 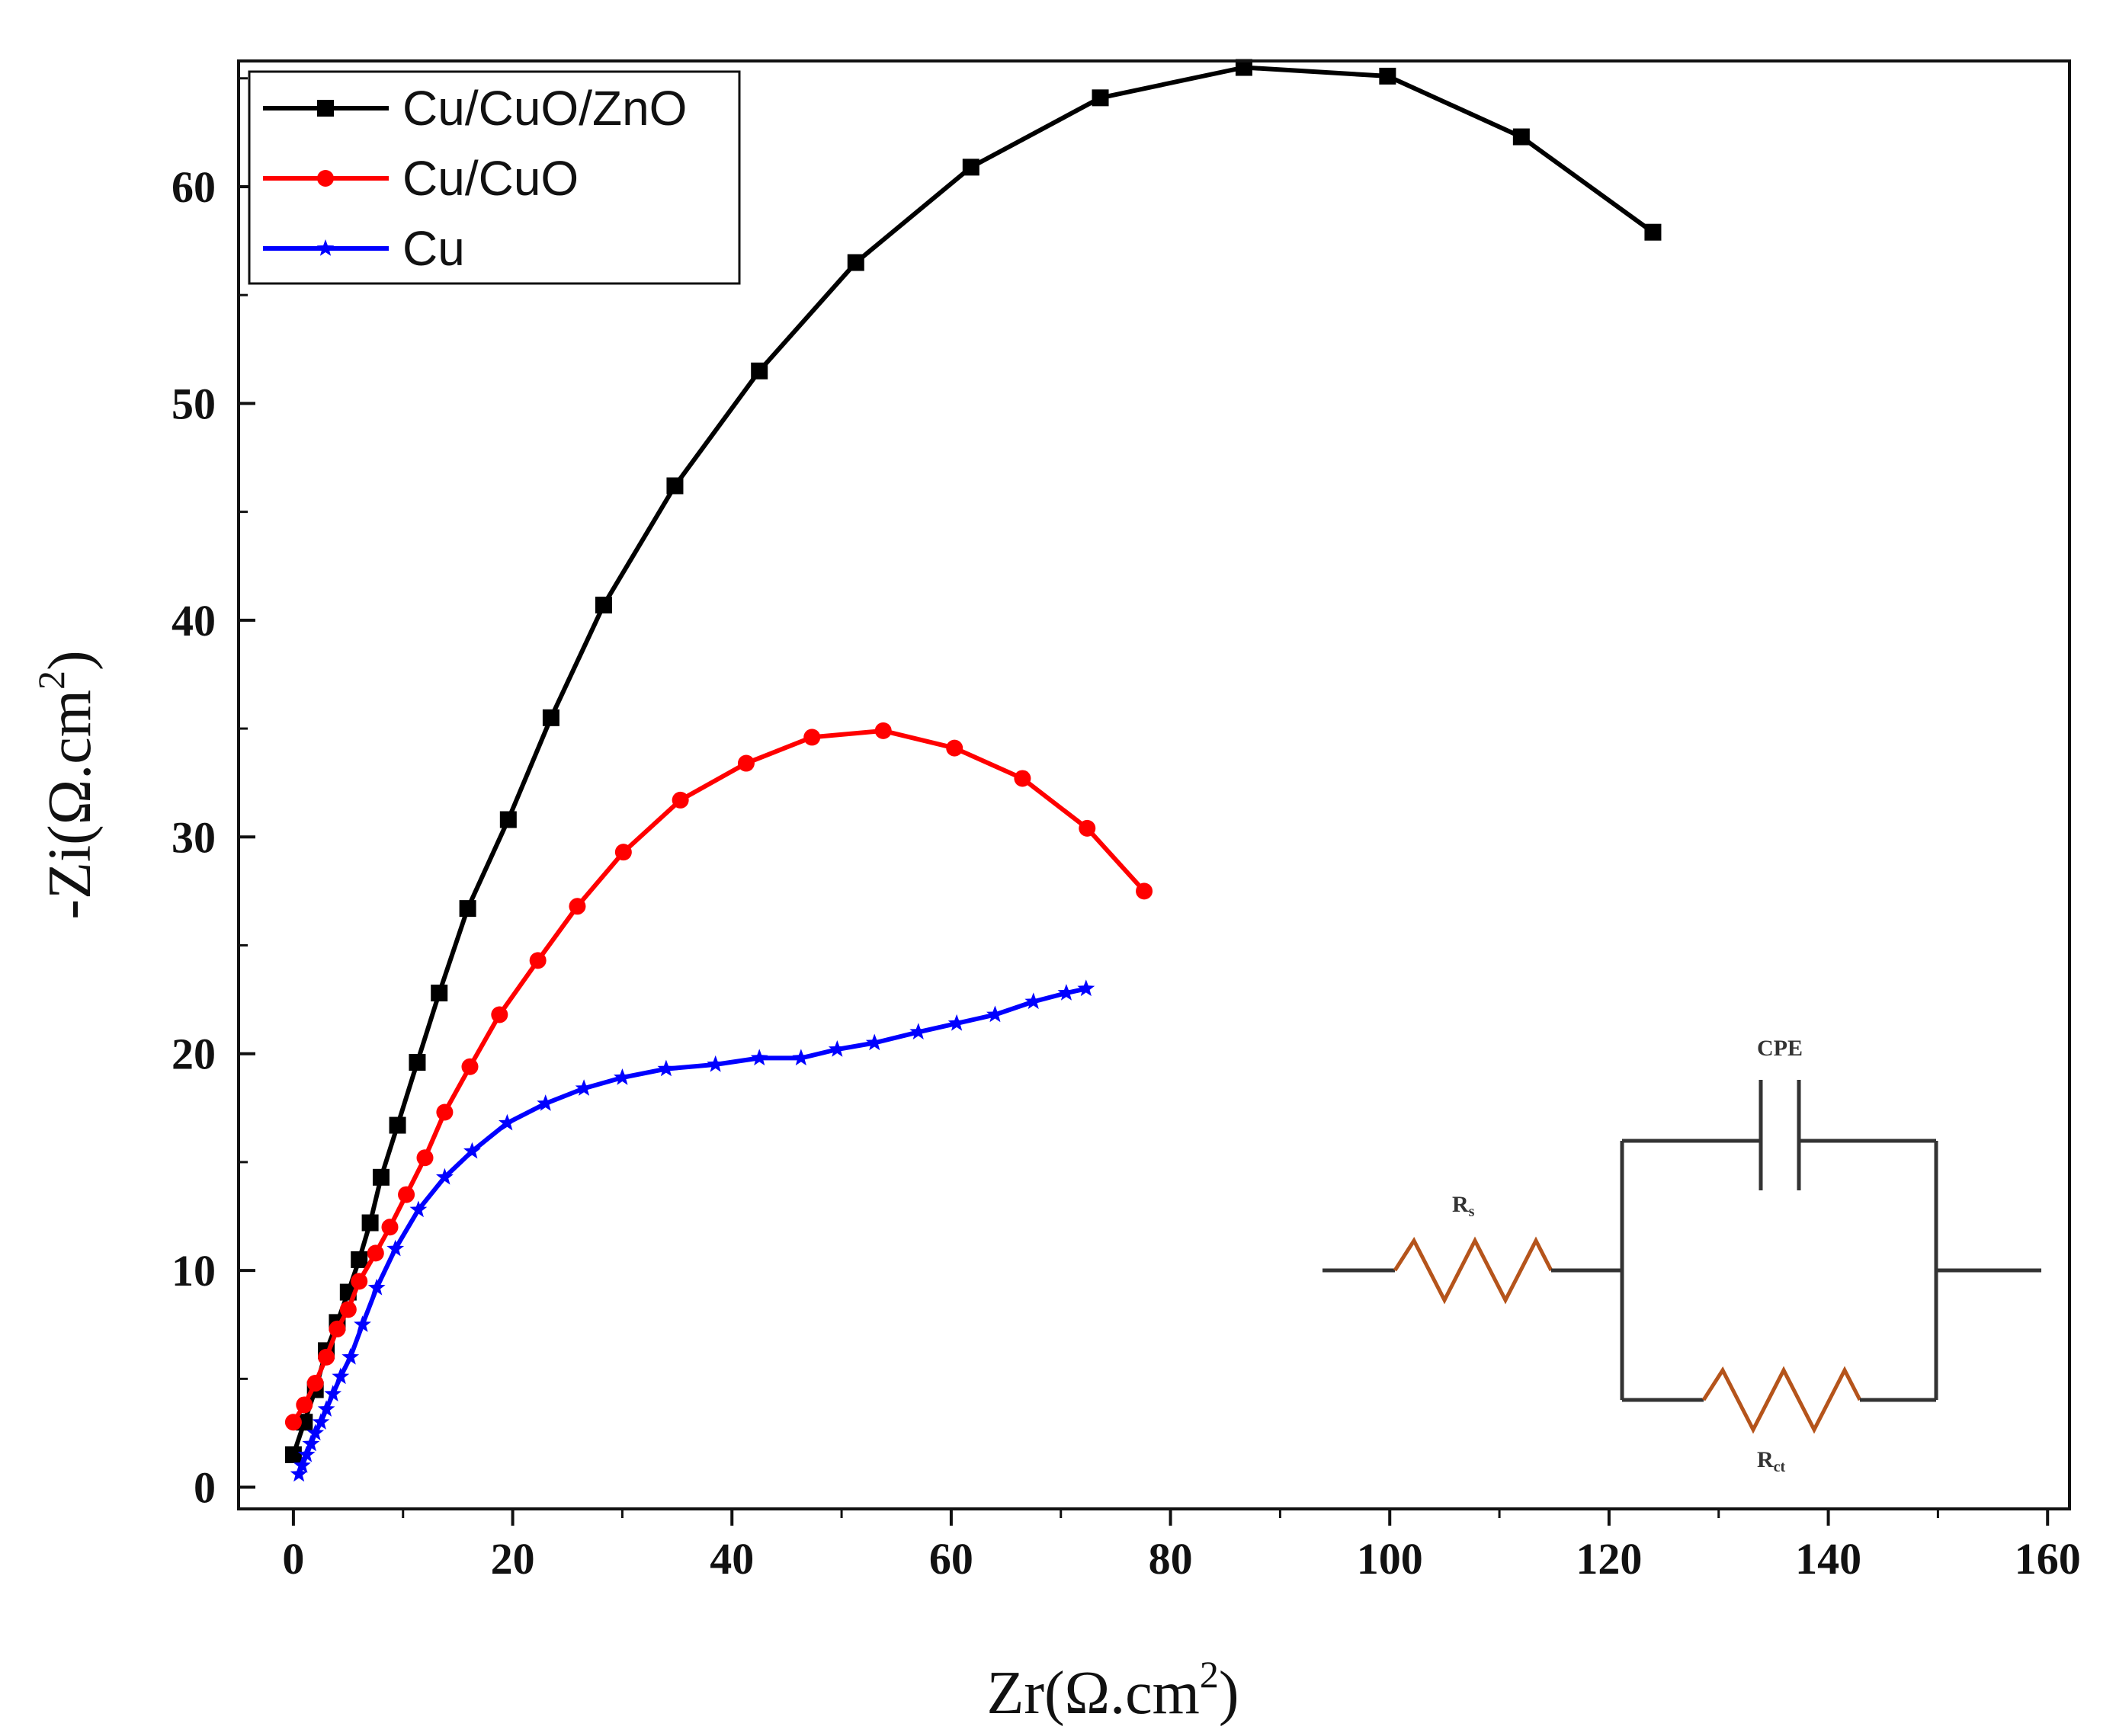 I want to click on y-axis-ticks: 0 10 20 30 40 50 60, so click(x=214, y=795).